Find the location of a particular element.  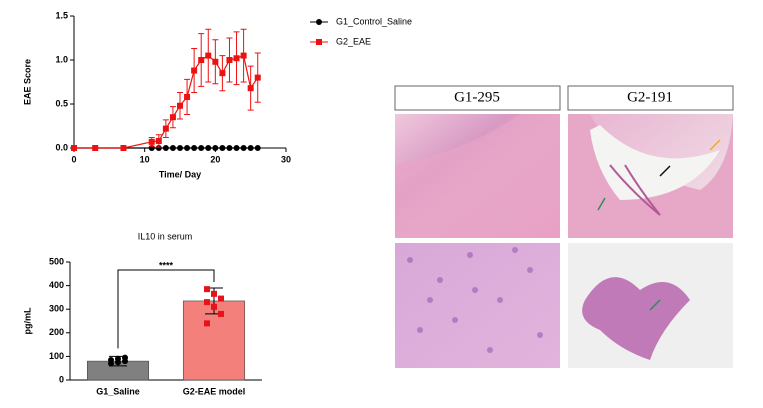

x-tick-label: G1_Saline is located at coordinates (118, 391).